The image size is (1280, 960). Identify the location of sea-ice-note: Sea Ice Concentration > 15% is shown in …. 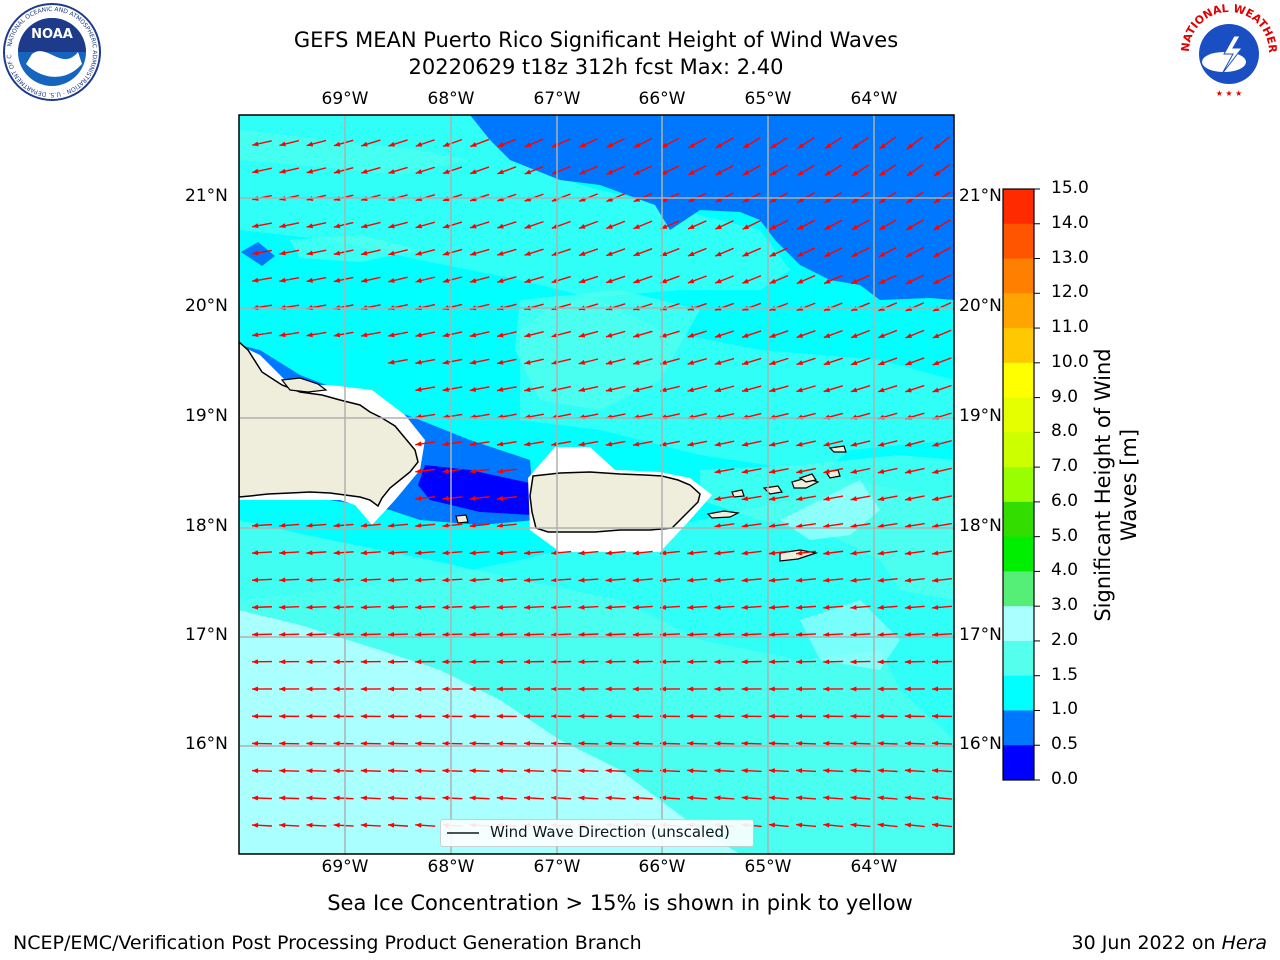
(620, 903).